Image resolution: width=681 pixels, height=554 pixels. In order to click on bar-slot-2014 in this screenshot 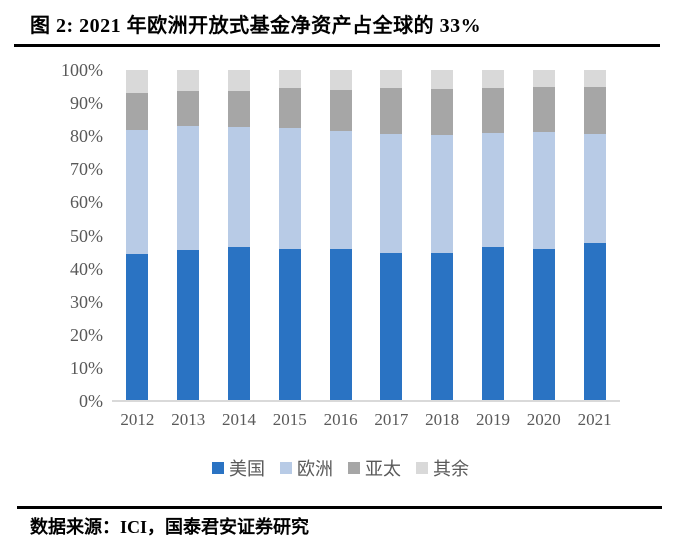, I will do `click(239, 235)`.